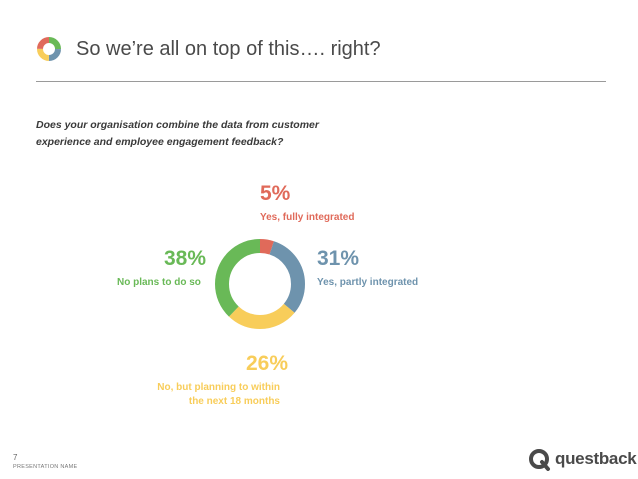 This screenshot has height=479, width=638. Describe the element at coordinates (321, 81) in the screenshot. I see `title-divider` at that location.